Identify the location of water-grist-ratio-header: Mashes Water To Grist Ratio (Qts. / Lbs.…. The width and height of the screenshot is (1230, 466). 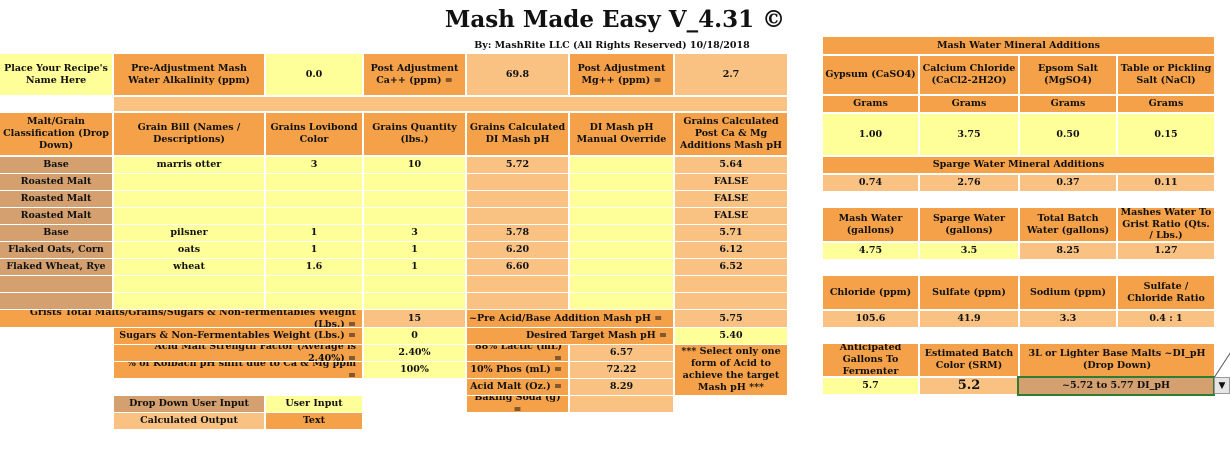
(1166, 224).